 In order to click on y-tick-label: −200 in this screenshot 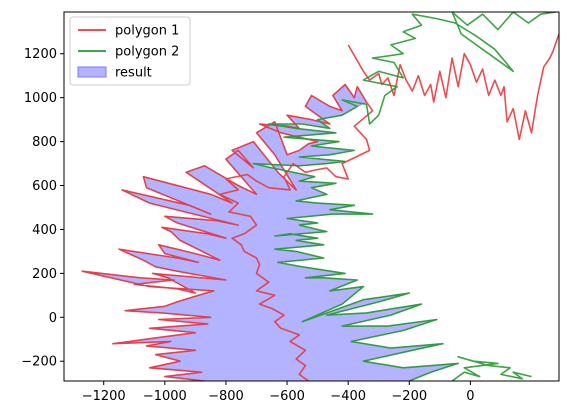, I will do `click(39, 362)`.